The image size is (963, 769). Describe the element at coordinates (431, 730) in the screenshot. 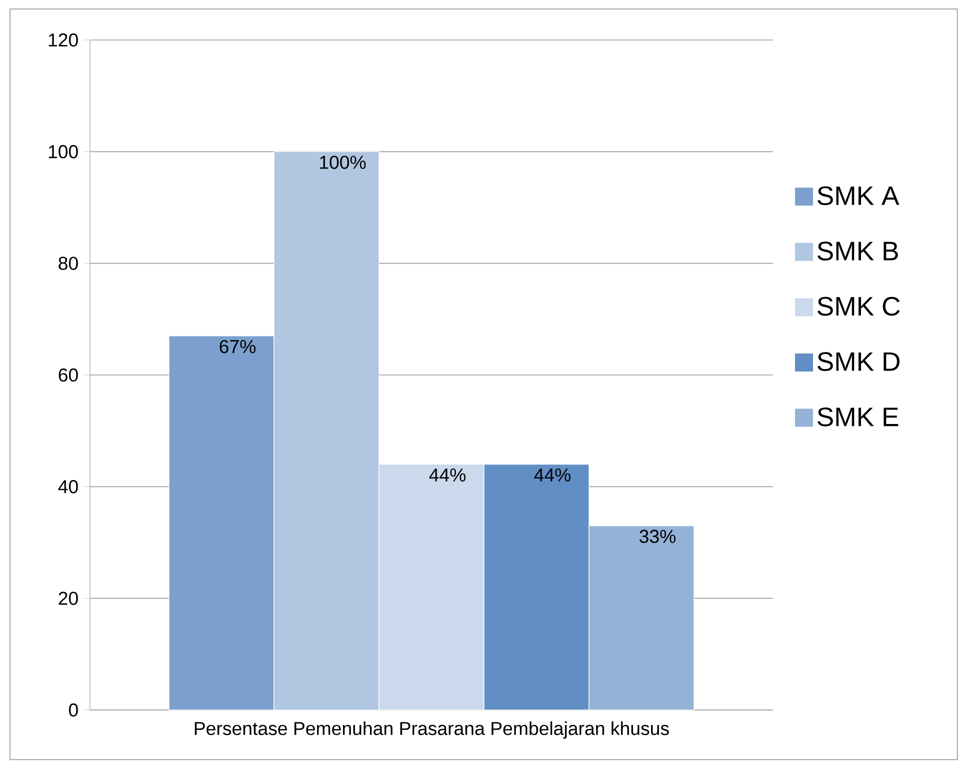

I see `x-tick-label: Persentase Pemenuhan Prasarana Pembelajaran khusus` at that location.